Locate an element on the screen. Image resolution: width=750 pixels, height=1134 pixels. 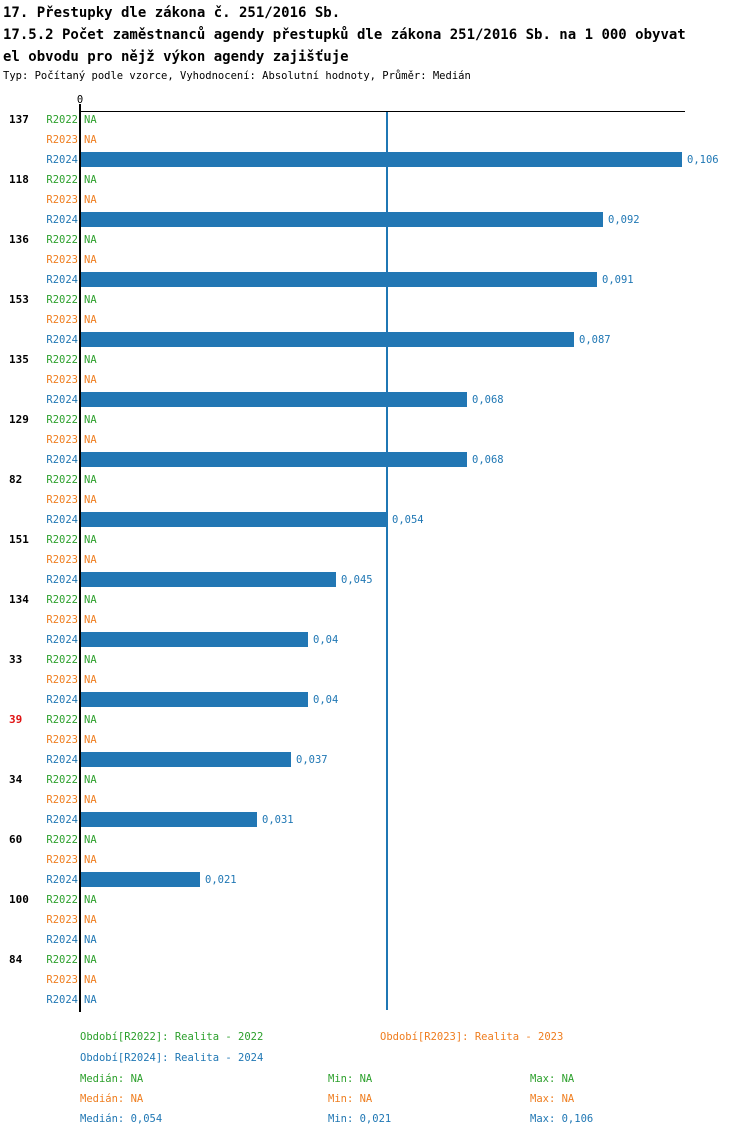
legend-stat-item: Max: 0,106 is located at coordinates (562, 1119).